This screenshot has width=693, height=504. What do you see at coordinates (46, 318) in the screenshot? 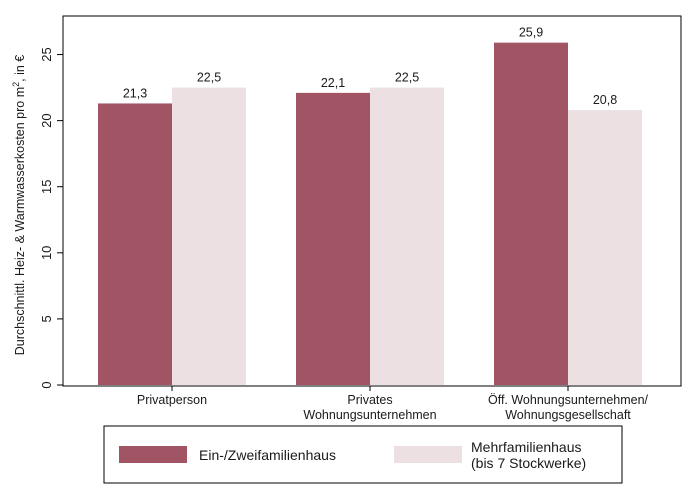
I see `y-tick-label: 5` at bounding box center [46, 318].